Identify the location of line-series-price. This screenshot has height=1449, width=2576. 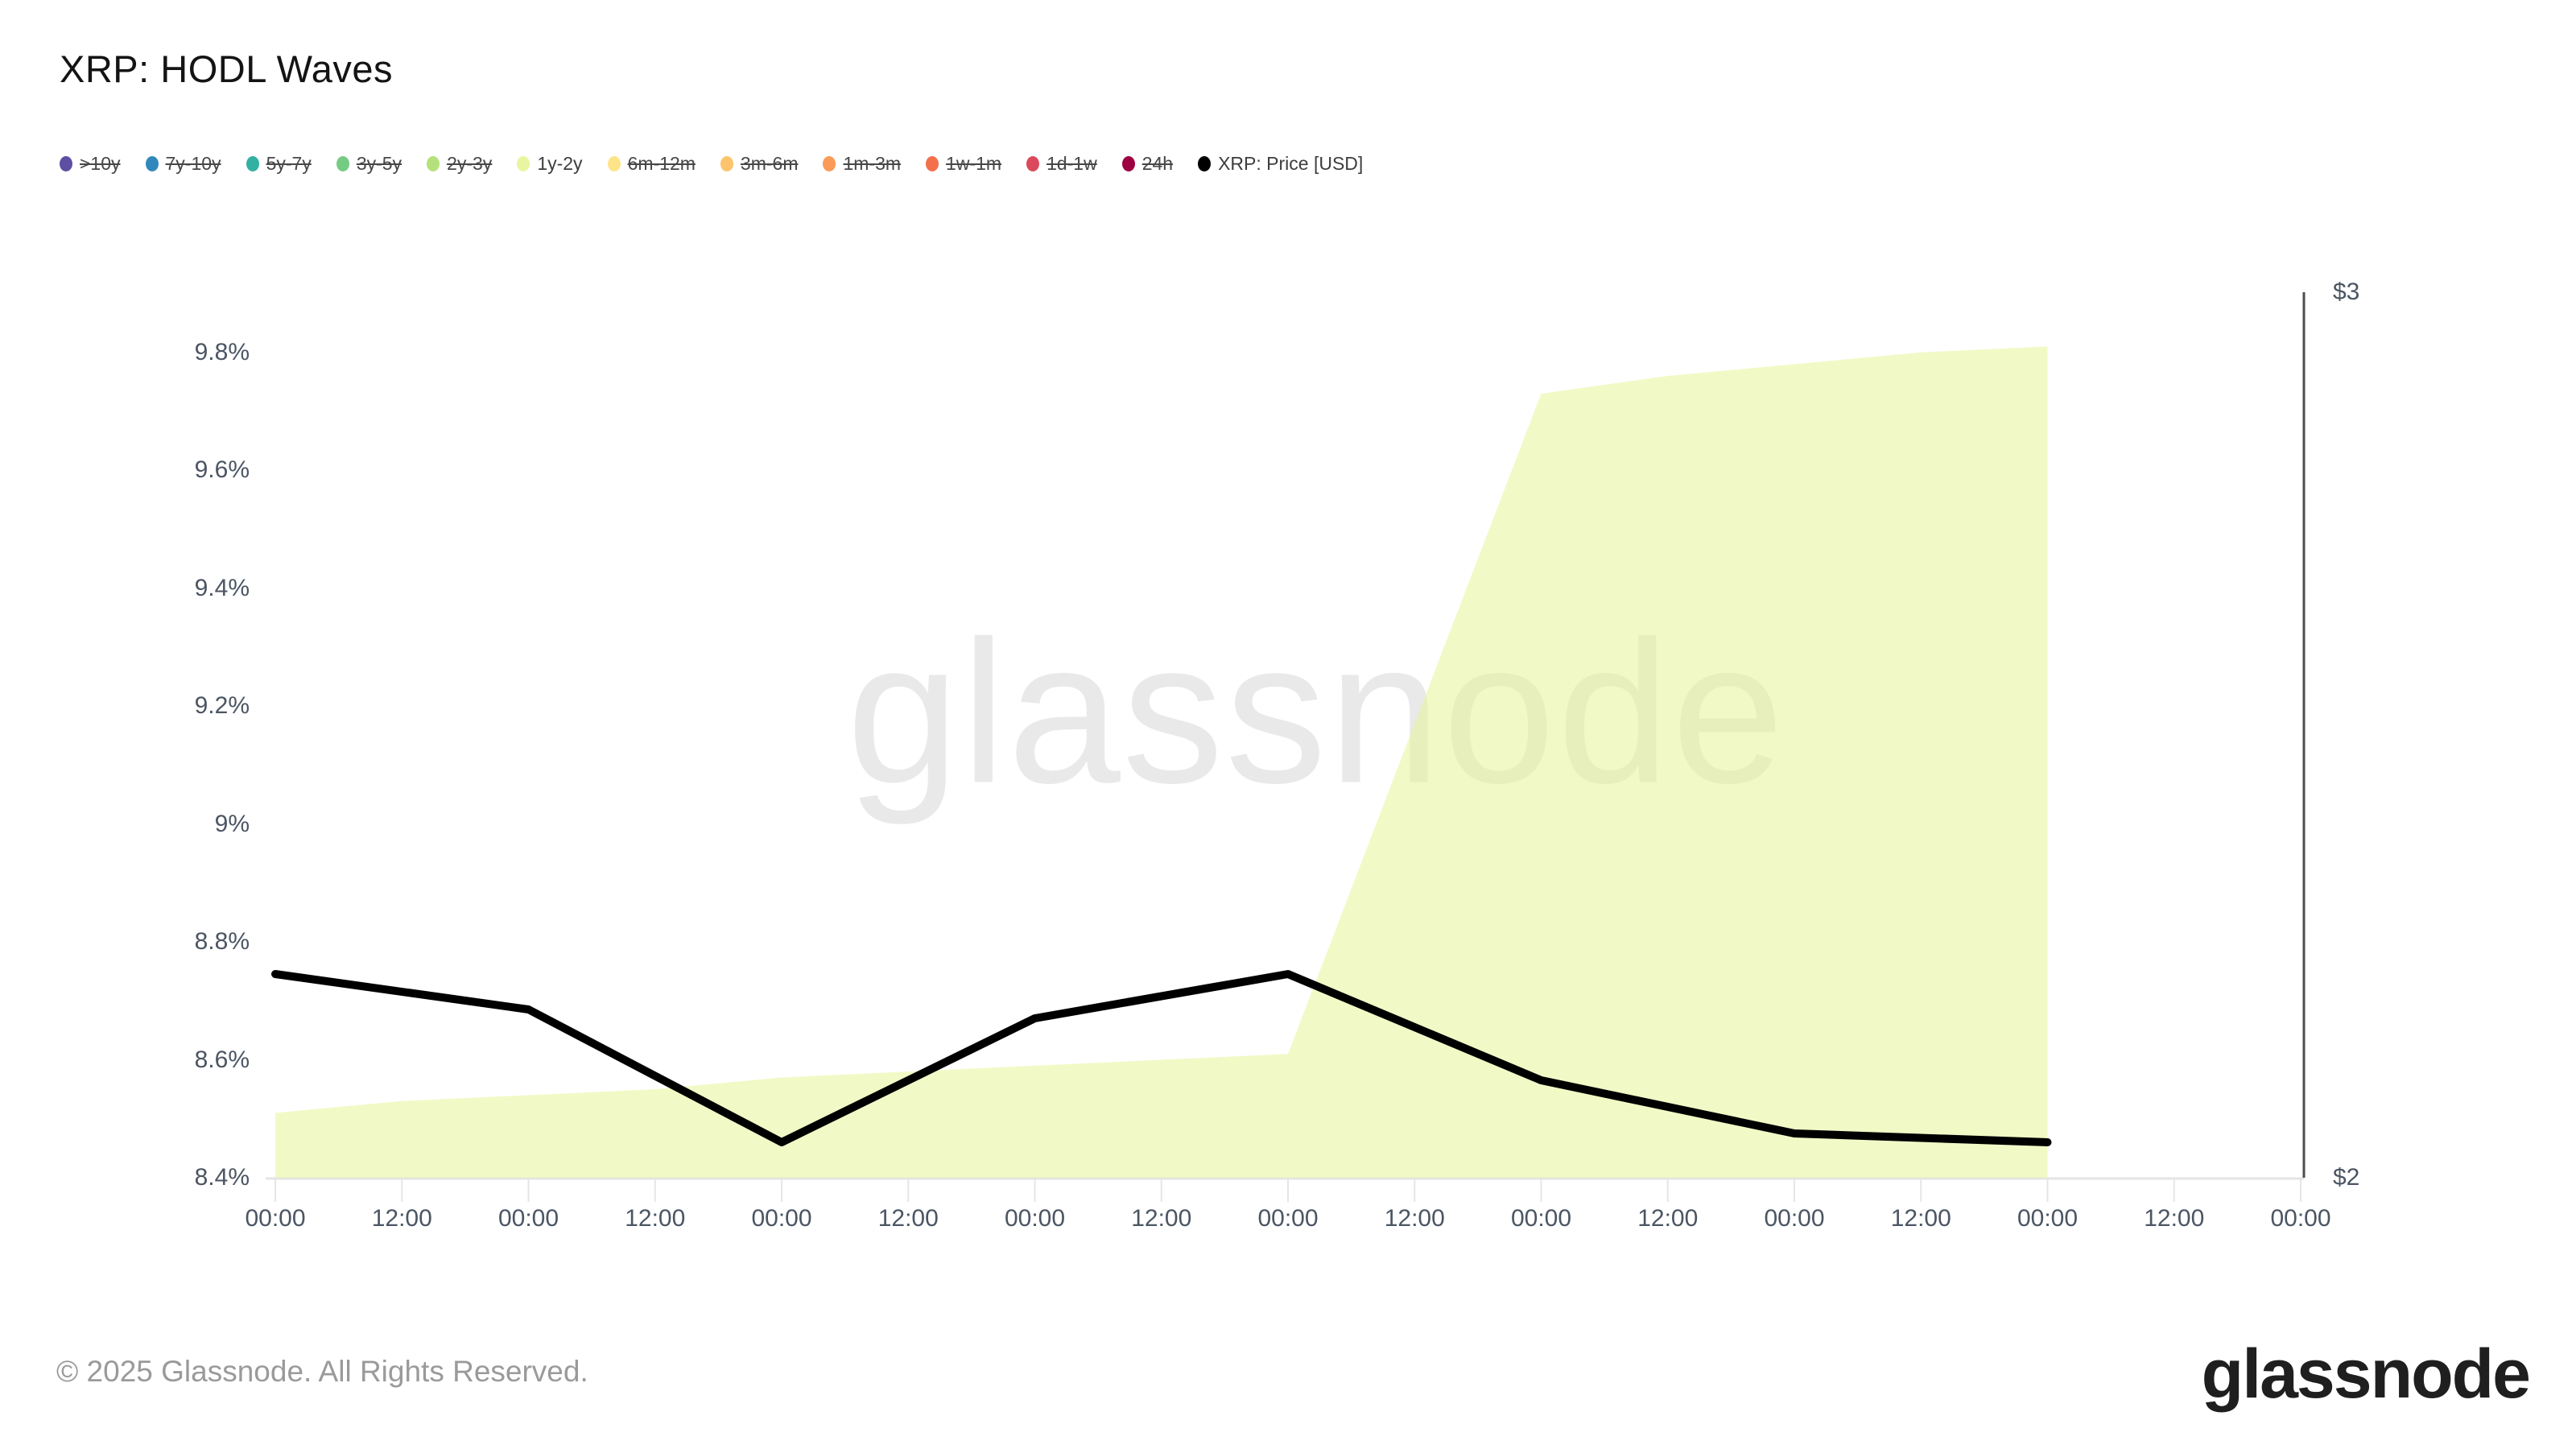
(1161, 1058).